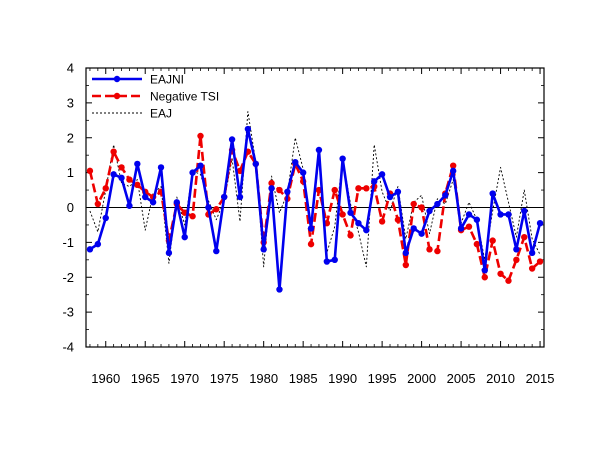 This screenshot has width=600, height=450. I want to click on x-tick-label: 2000, so click(421, 378).